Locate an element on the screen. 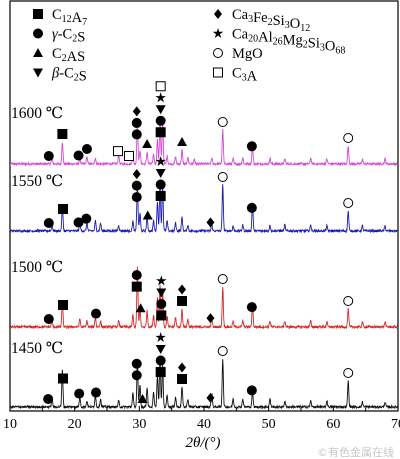 The width and height of the screenshot is (400, 459). x-axis-title: 2θ/(°) is located at coordinates (202, 443).